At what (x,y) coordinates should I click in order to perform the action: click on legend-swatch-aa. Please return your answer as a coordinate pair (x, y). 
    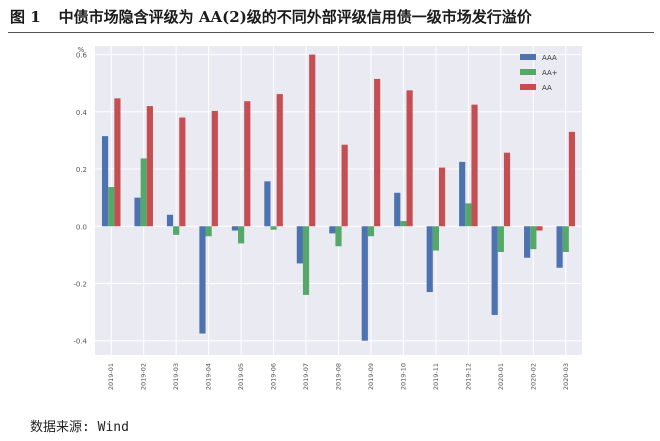
    Looking at the image, I should click on (528, 87).